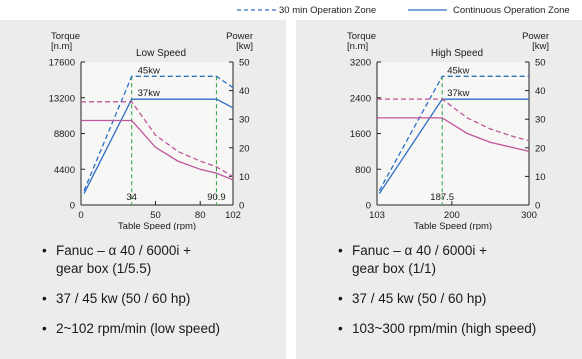 The width and height of the screenshot is (582, 359). What do you see at coordinates (360, 63) in the screenshot?
I see `y-left-tick-label: 3200` at bounding box center [360, 63].